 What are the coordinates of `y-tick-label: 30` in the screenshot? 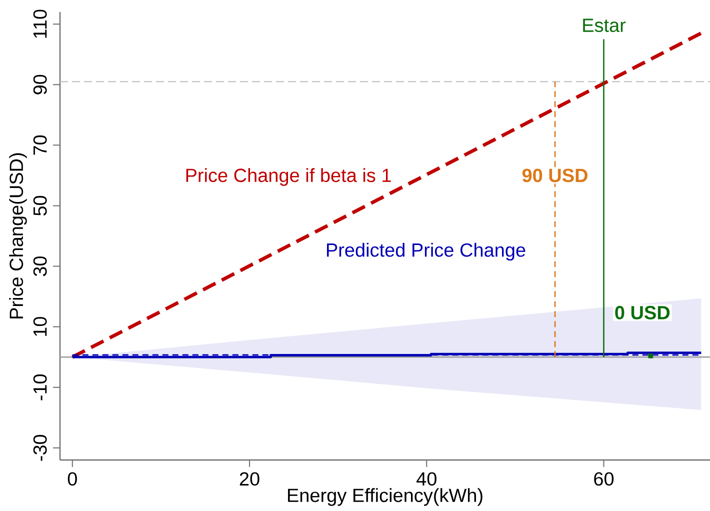 It's located at (40, 266).